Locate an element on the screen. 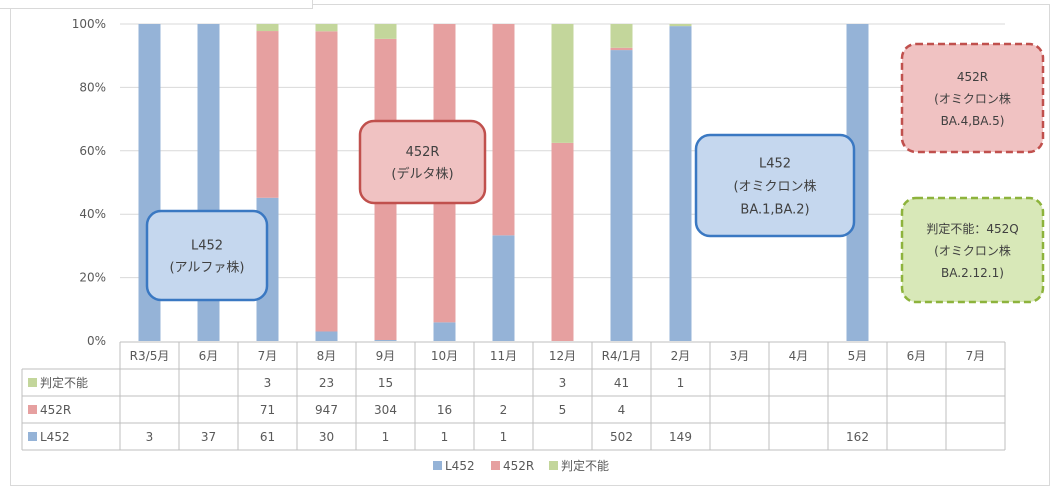 Image resolution: width=1059 pixels, height=490 pixels. annotation-undetermined: 判定不能：452Q (オミクロン株 BA.2.12.1) is located at coordinates (972, 250).